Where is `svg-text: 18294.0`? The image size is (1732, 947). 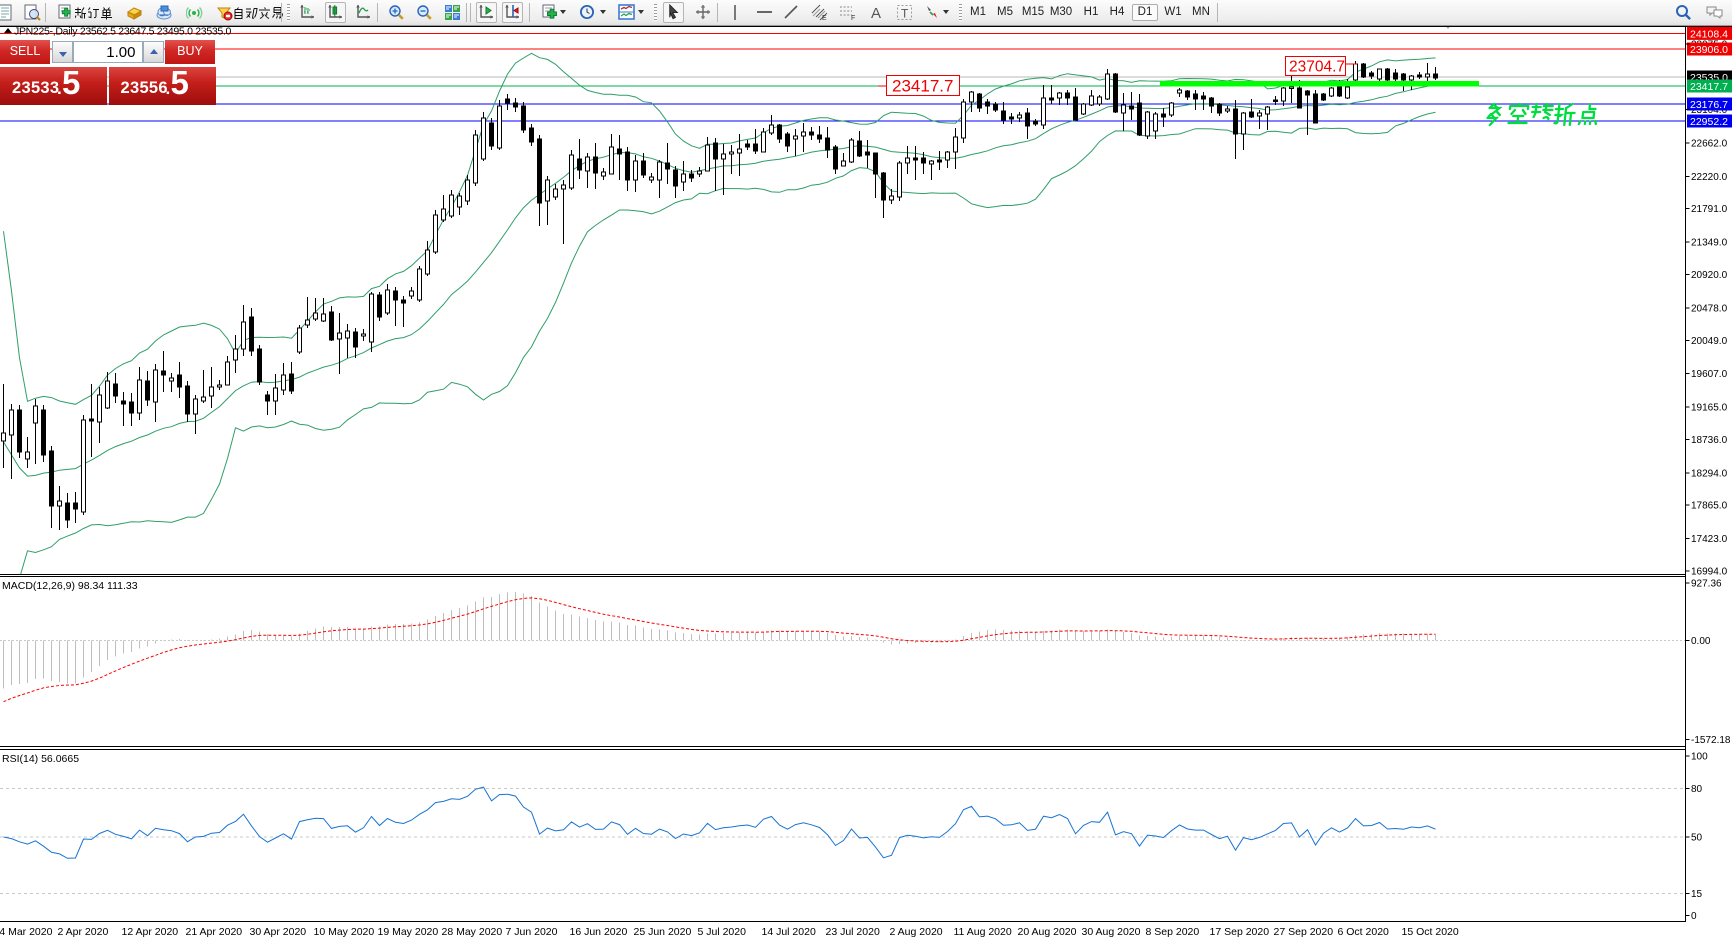
svg-text: 18294.0 is located at coordinates (1709, 473).